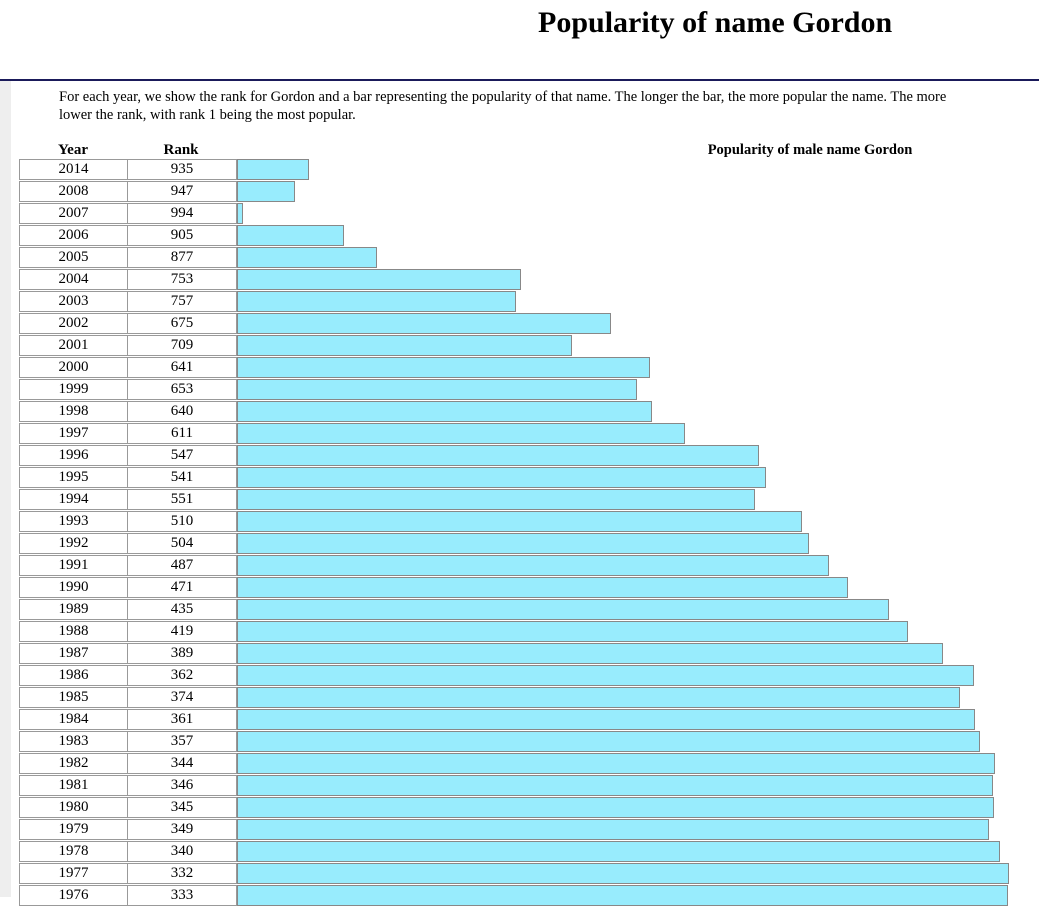  What do you see at coordinates (182, 851) in the screenshot?
I see `rank-cell: 340` at bounding box center [182, 851].